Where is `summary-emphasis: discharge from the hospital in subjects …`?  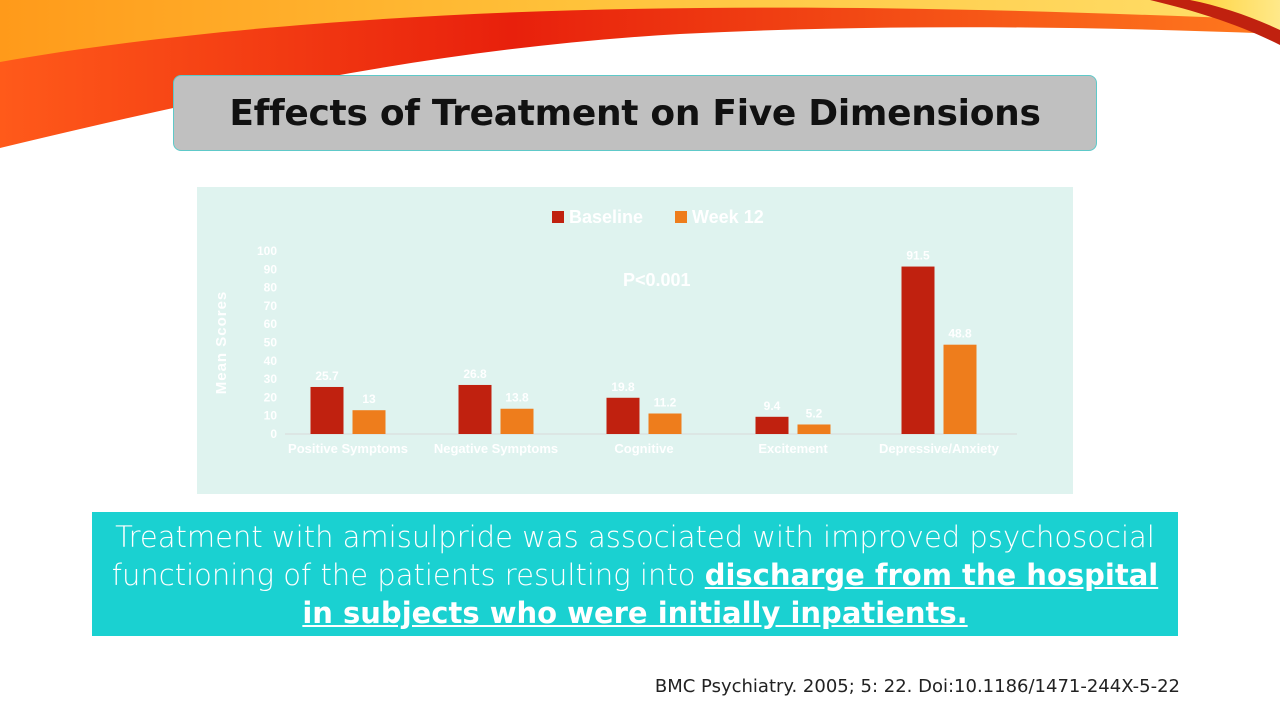 summary-emphasis: discharge from the hospital in subjects … is located at coordinates (730, 594).